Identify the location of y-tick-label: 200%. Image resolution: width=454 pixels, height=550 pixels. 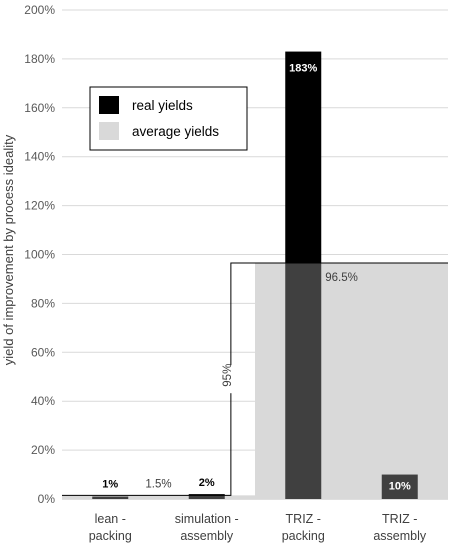
(39, 10).